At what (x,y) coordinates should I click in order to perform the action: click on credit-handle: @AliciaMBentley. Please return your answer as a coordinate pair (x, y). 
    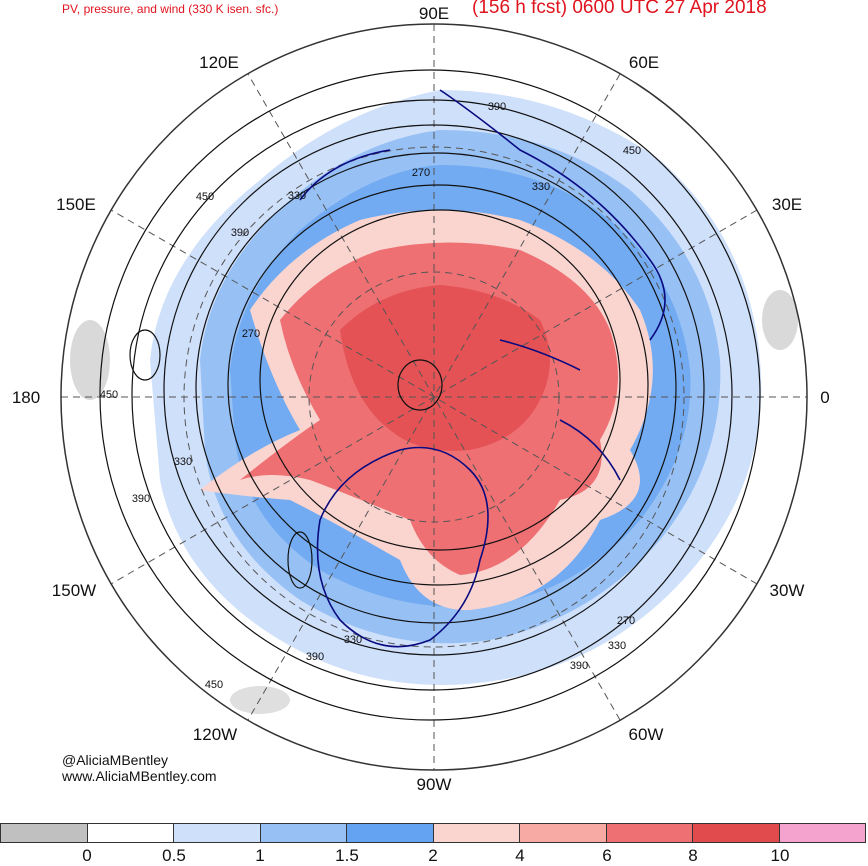
    Looking at the image, I should click on (115, 760).